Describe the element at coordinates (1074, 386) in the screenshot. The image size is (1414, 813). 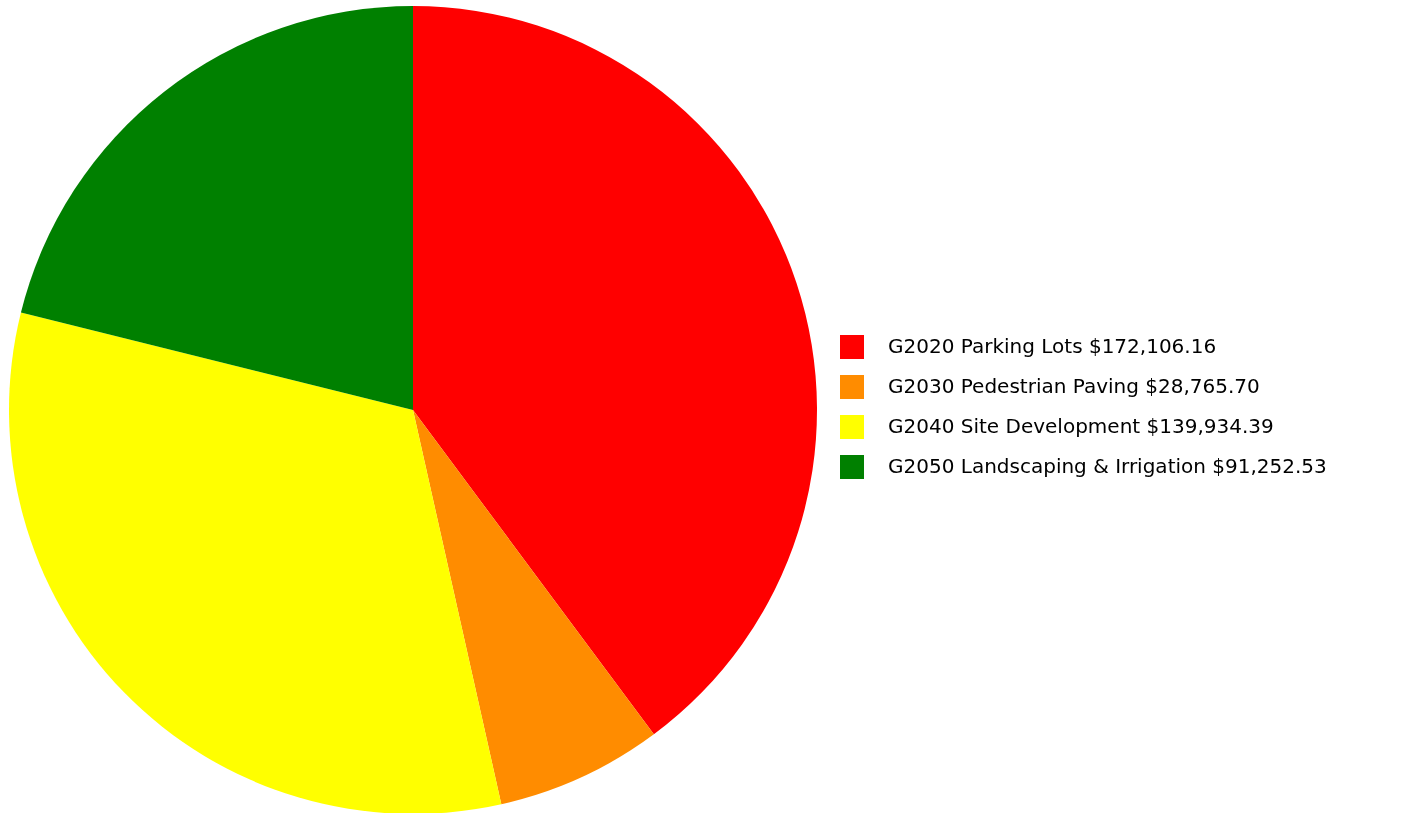
I see `legend-label: G2030 Pedestrian Paving $28,765.70` at that location.